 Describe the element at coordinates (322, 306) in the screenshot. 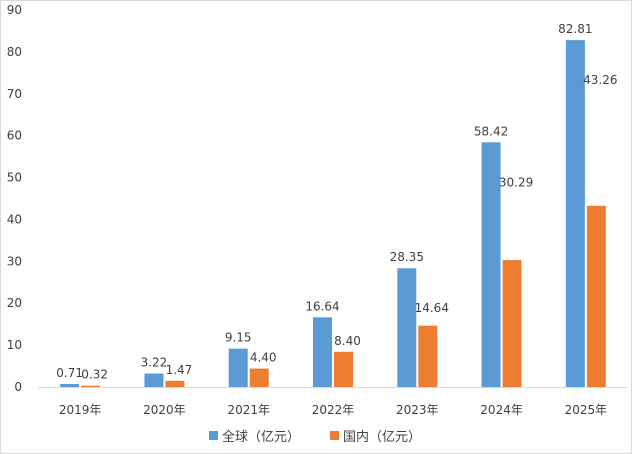

I see `data-label-global: 16.64` at that location.